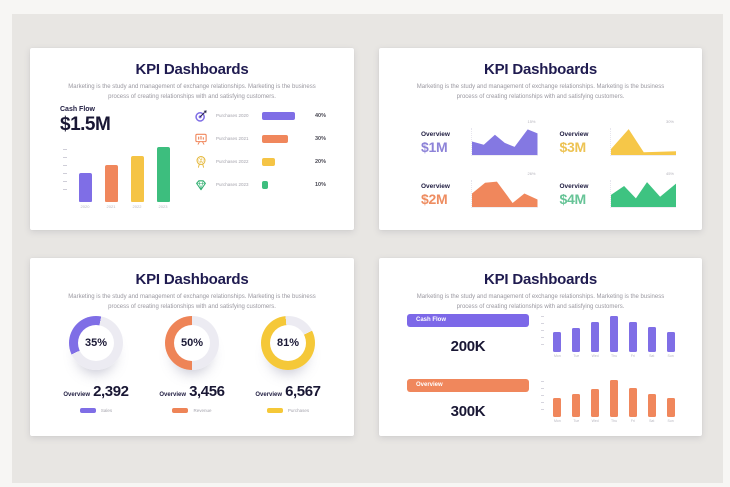 Image resolution: width=730 pixels, height=487 pixels. Describe the element at coordinates (320, 184) in the screenshot. I see `purchases-row-pct: 10%` at that location.